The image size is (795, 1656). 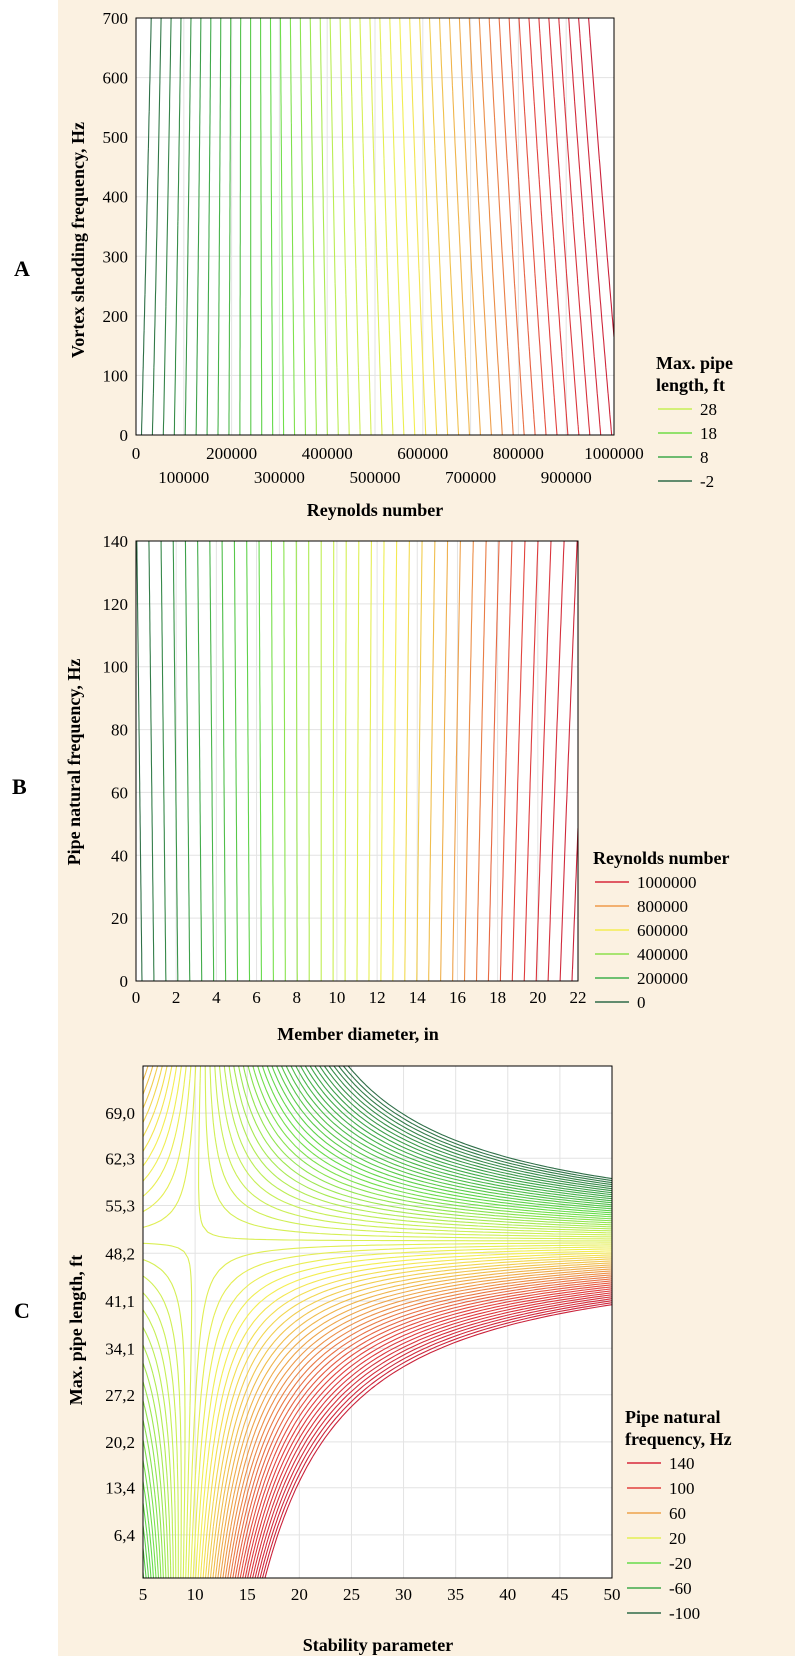 What do you see at coordinates (296, 997) in the screenshot?
I see `x-tick-label: 8` at bounding box center [296, 997].